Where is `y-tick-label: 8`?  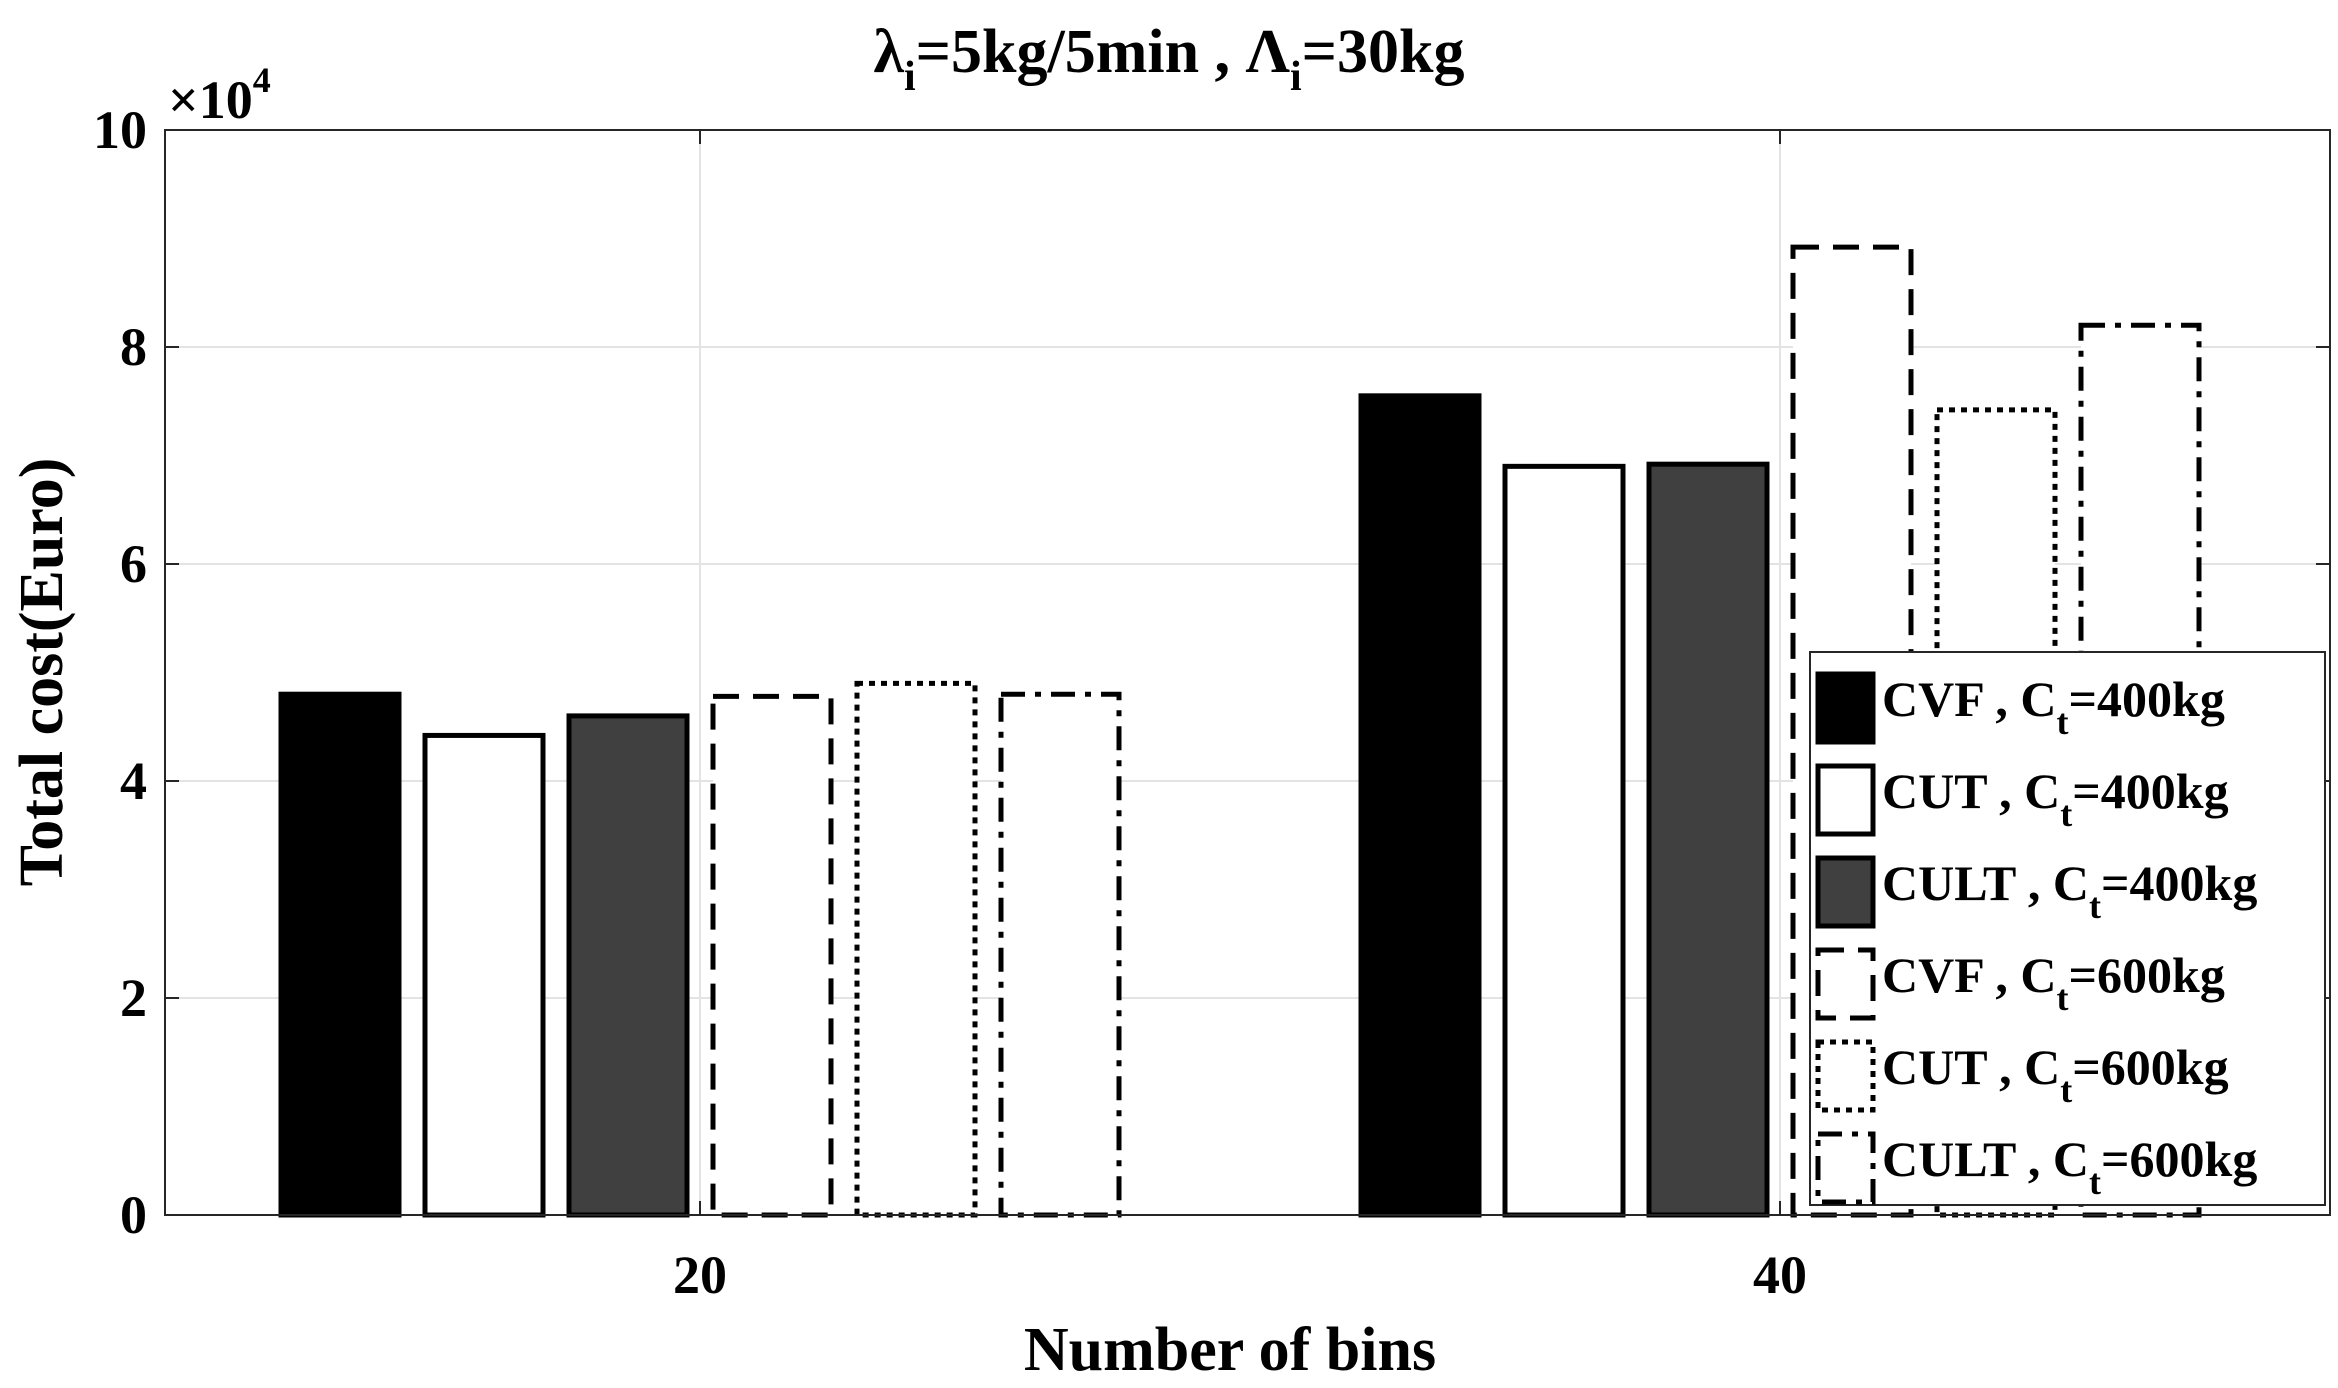
y-tick-label: 8 is located at coordinates (133, 347).